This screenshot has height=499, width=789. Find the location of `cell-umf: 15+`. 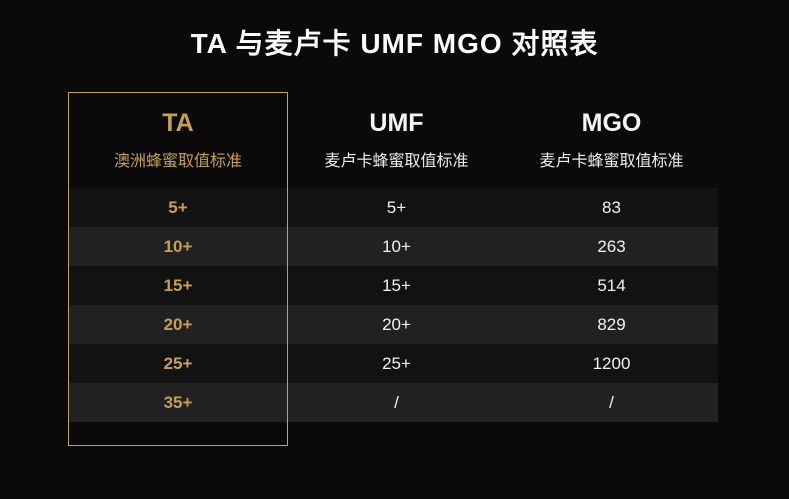

cell-umf: 15+ is located at coordinates (396, 285).